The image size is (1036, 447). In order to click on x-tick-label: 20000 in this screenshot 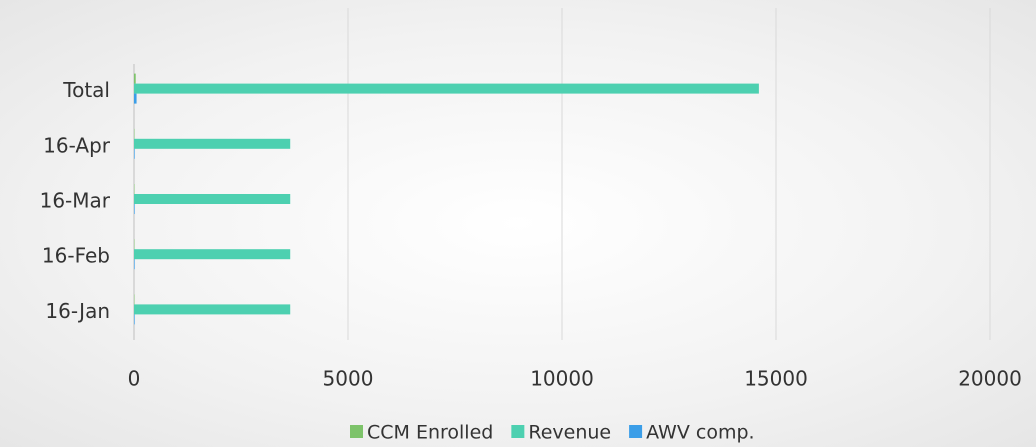, I will do `click(990, 379)`.